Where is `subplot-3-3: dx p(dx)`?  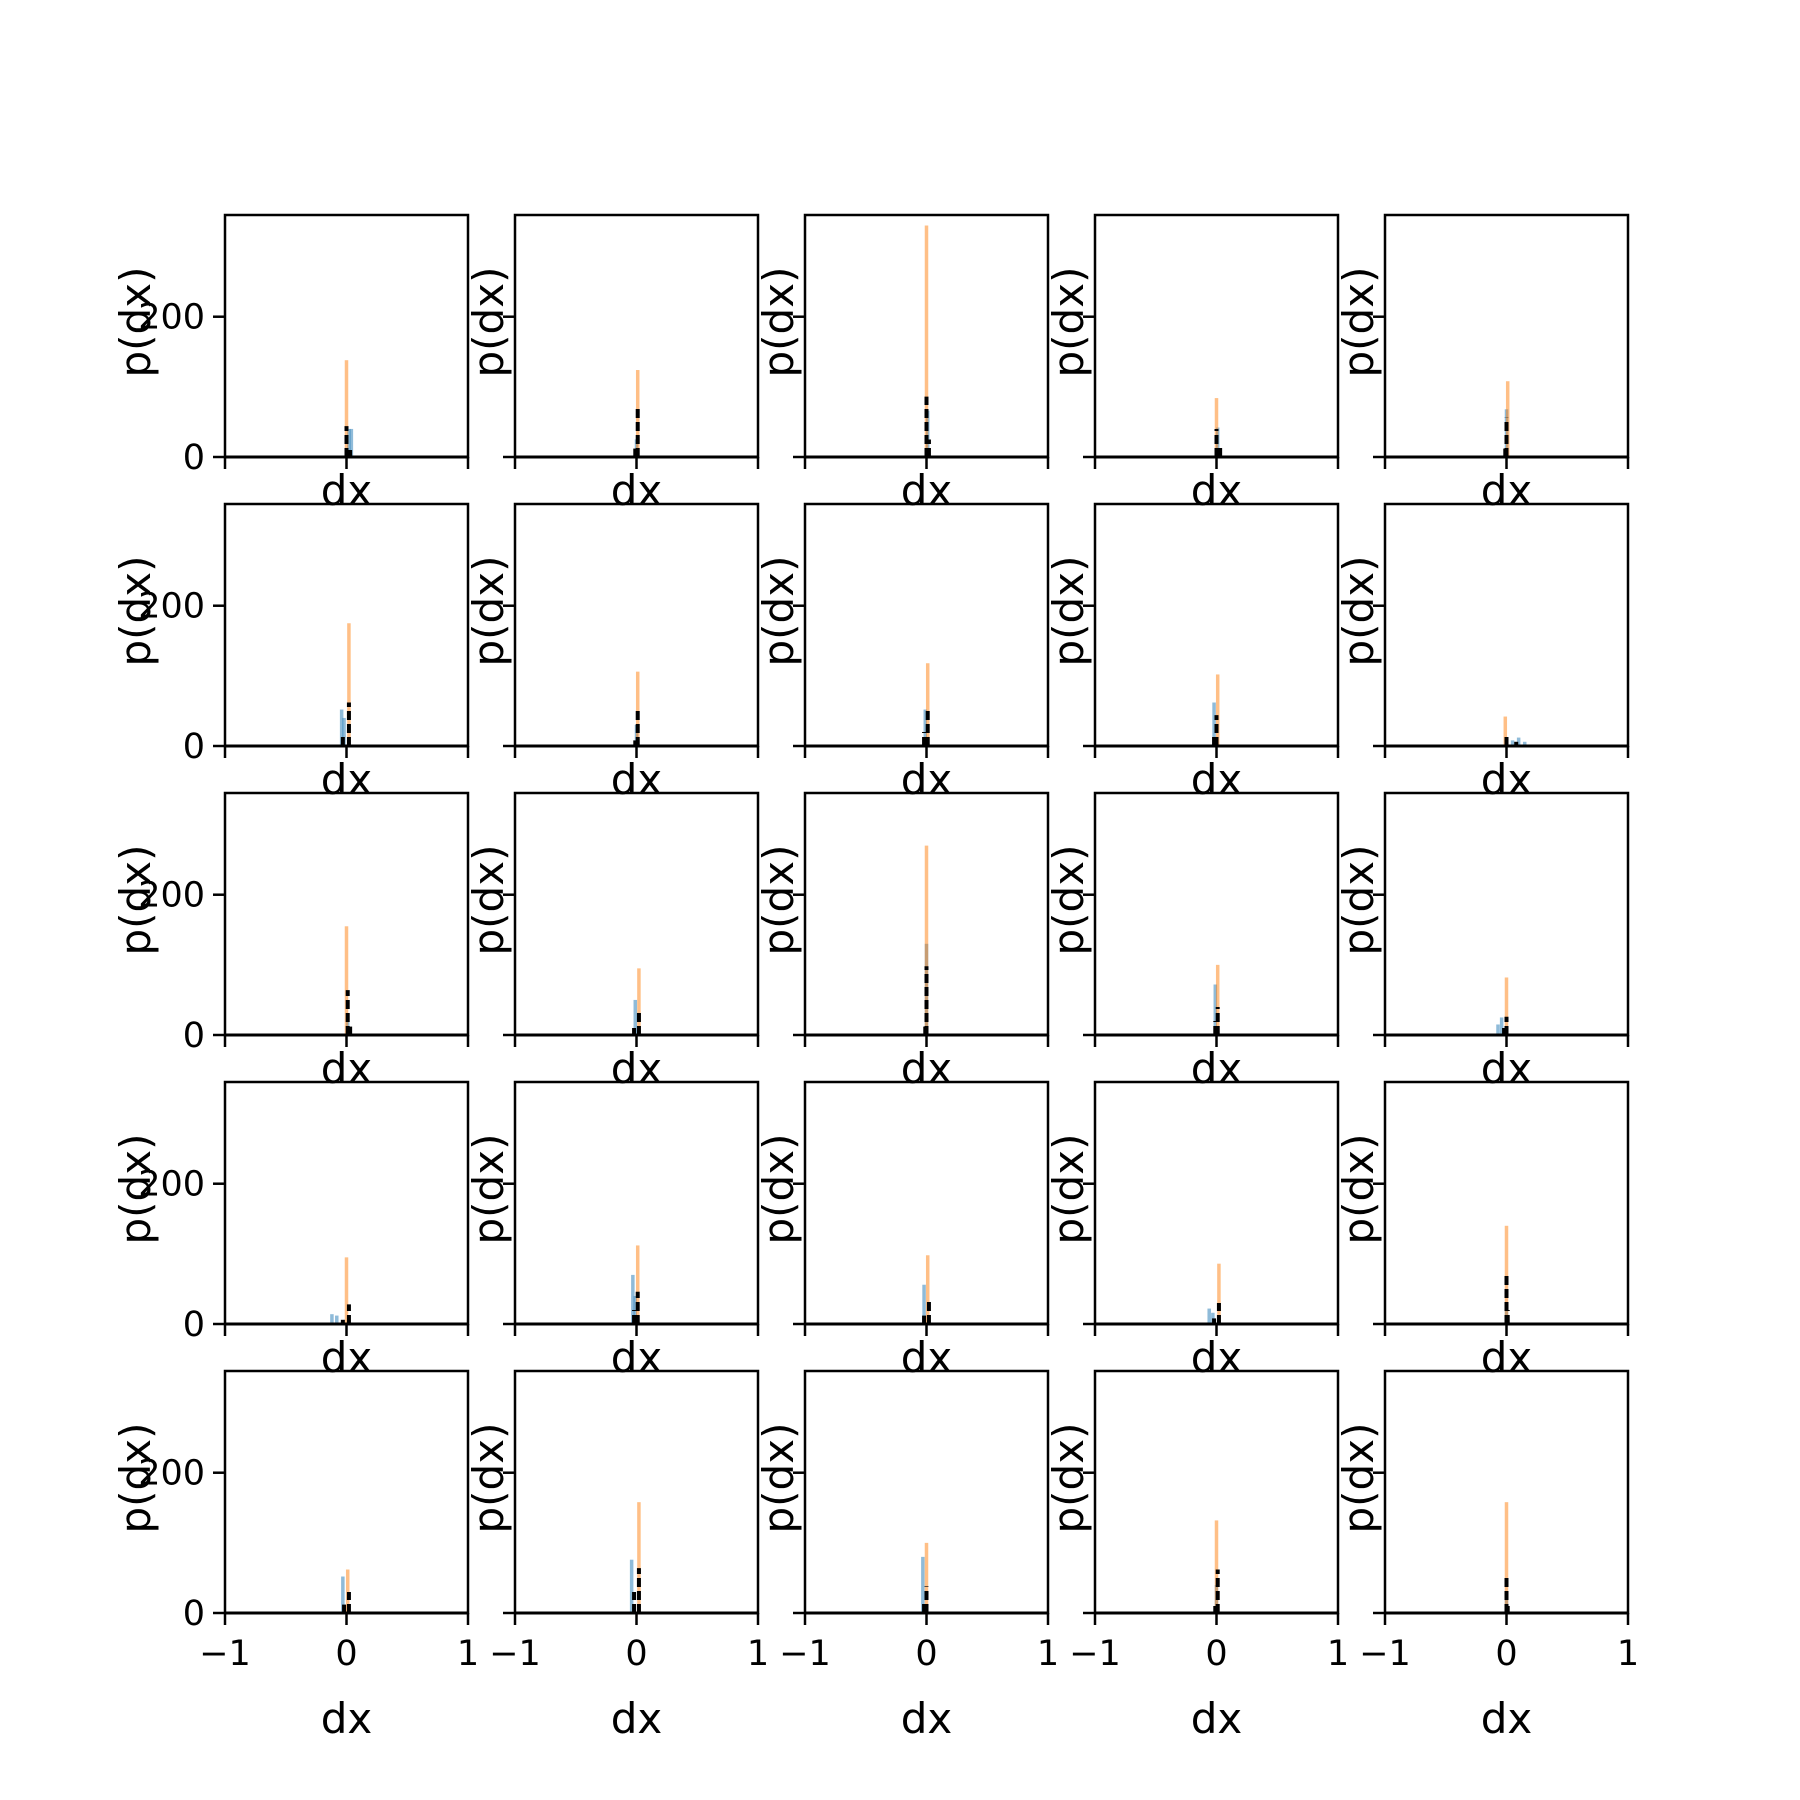
subplot-3-3: dx p(dx) is located at coordinates (902, 942).